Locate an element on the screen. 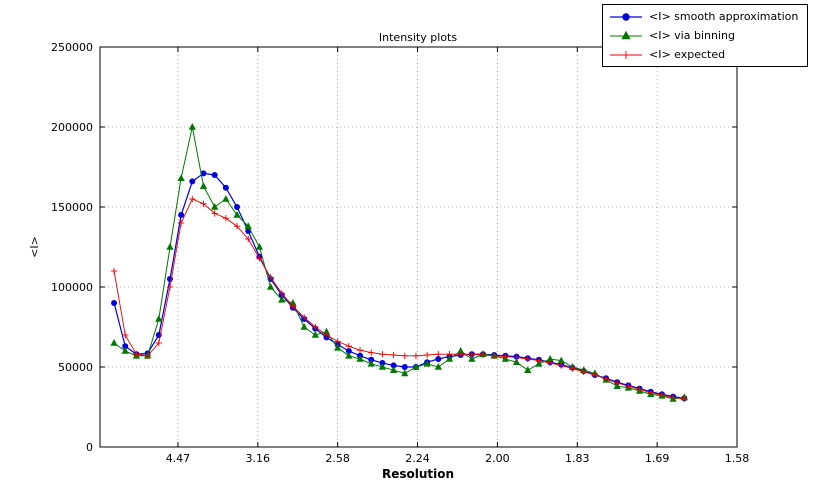 This screenshot has height=492, width=817. y-tick-label: 250000 is located at coordinates (72, 47).